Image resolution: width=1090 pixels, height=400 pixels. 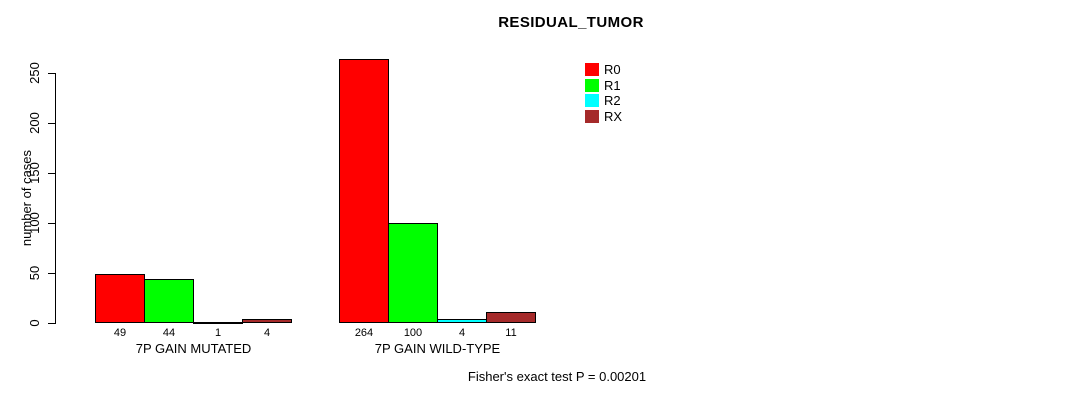 I want to click on bar-value-label: 44, so click(x=169, y=333).